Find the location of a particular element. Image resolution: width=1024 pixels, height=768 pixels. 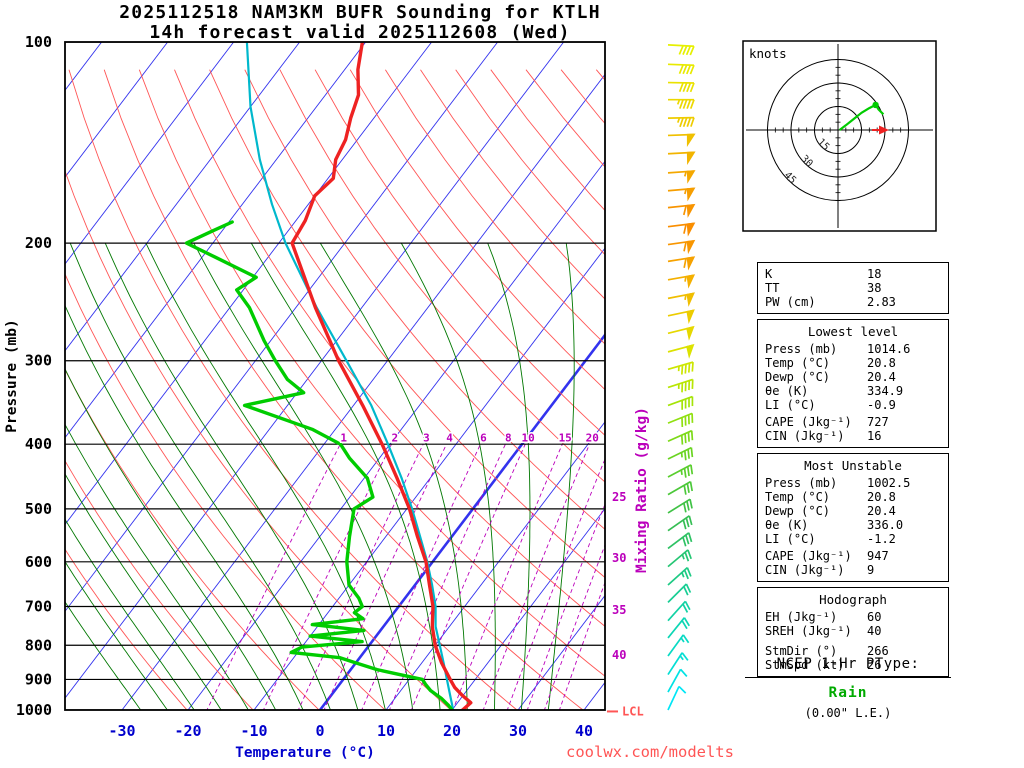

stat-row: CAPE (Jkg⁻¹) 727 is located at coordinates (853, 422).